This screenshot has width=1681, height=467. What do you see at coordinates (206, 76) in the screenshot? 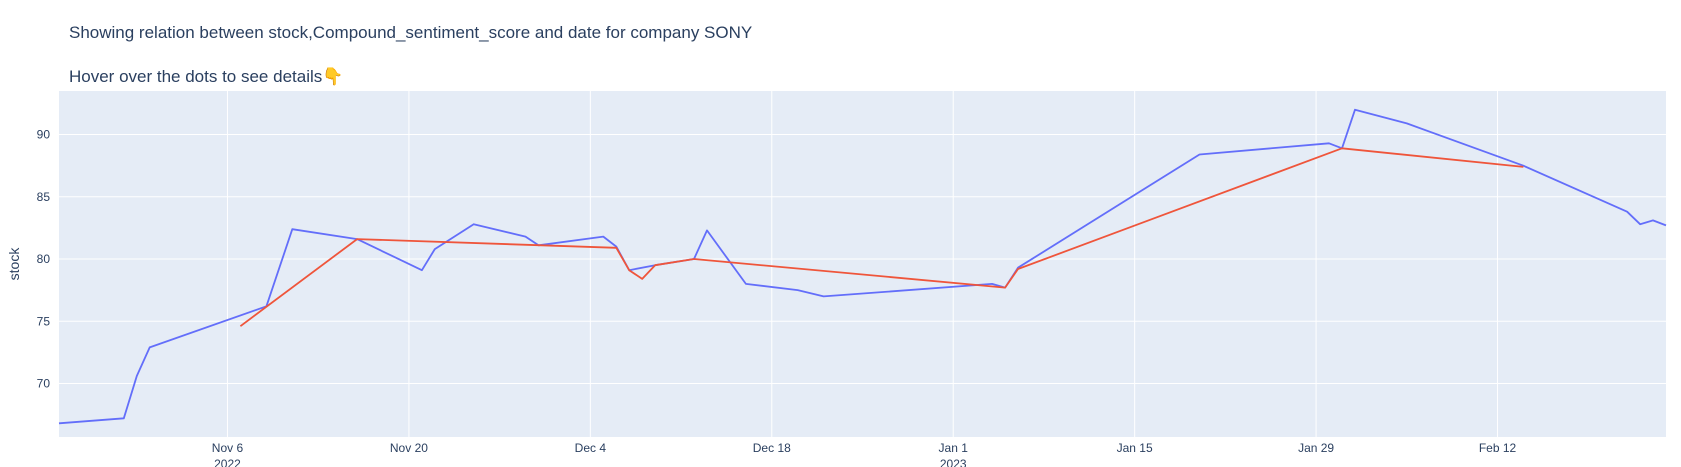
I see `chart-subtitle: Hover over the dots to see details👇` at bounding box center [206, 76].